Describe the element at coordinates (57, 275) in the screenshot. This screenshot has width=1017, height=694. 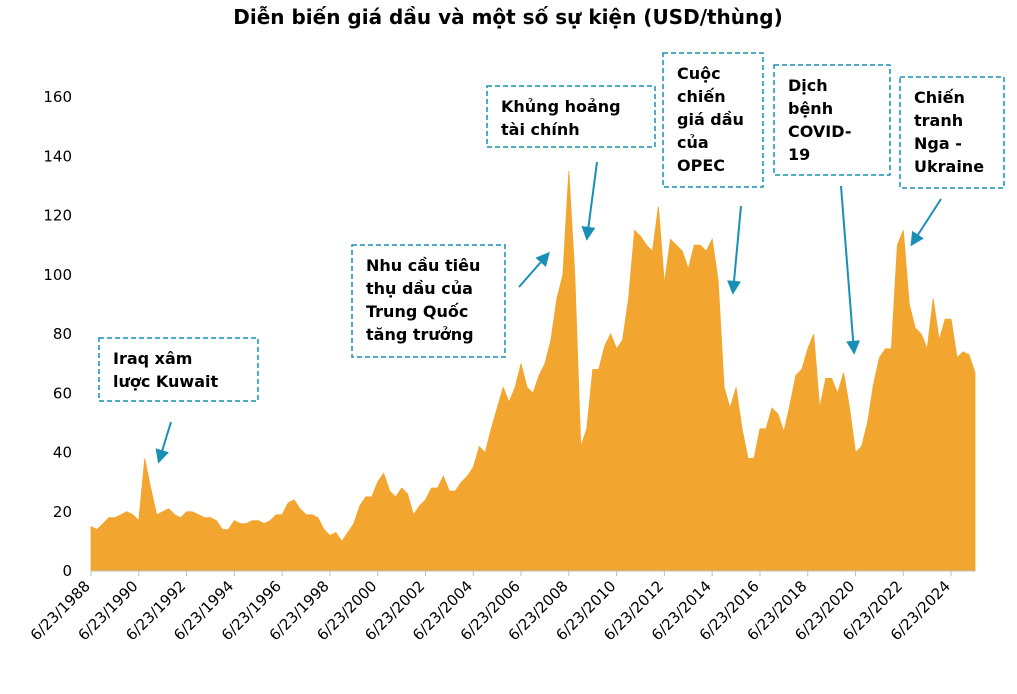
I see `y-tick-label: 100` at that location.